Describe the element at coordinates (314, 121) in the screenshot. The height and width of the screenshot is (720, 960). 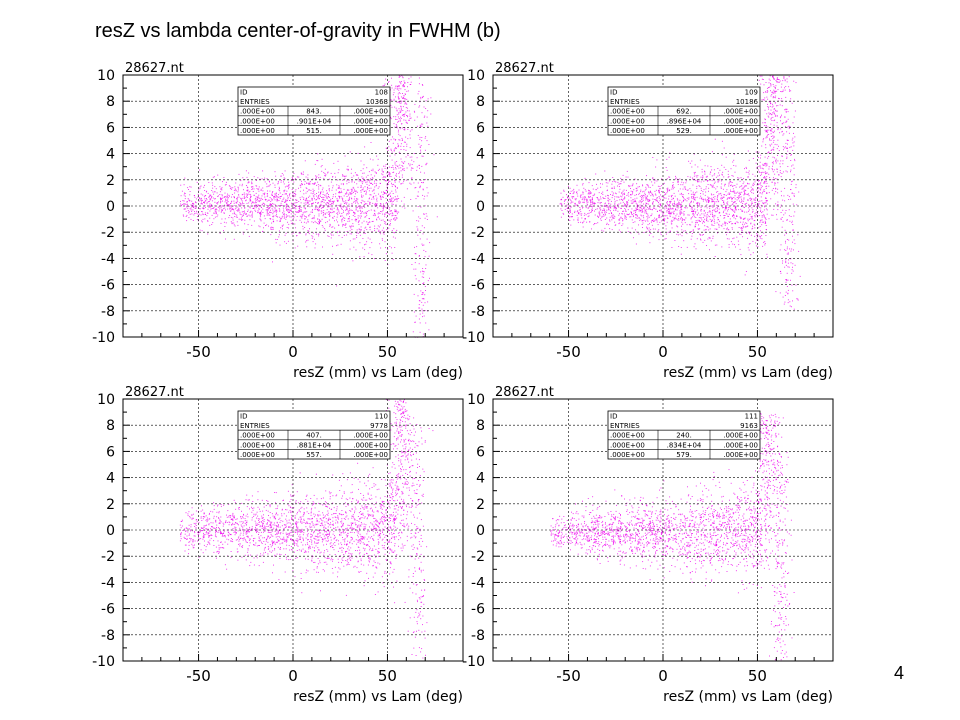
I see `stats-cell: .901E+04` at that location.